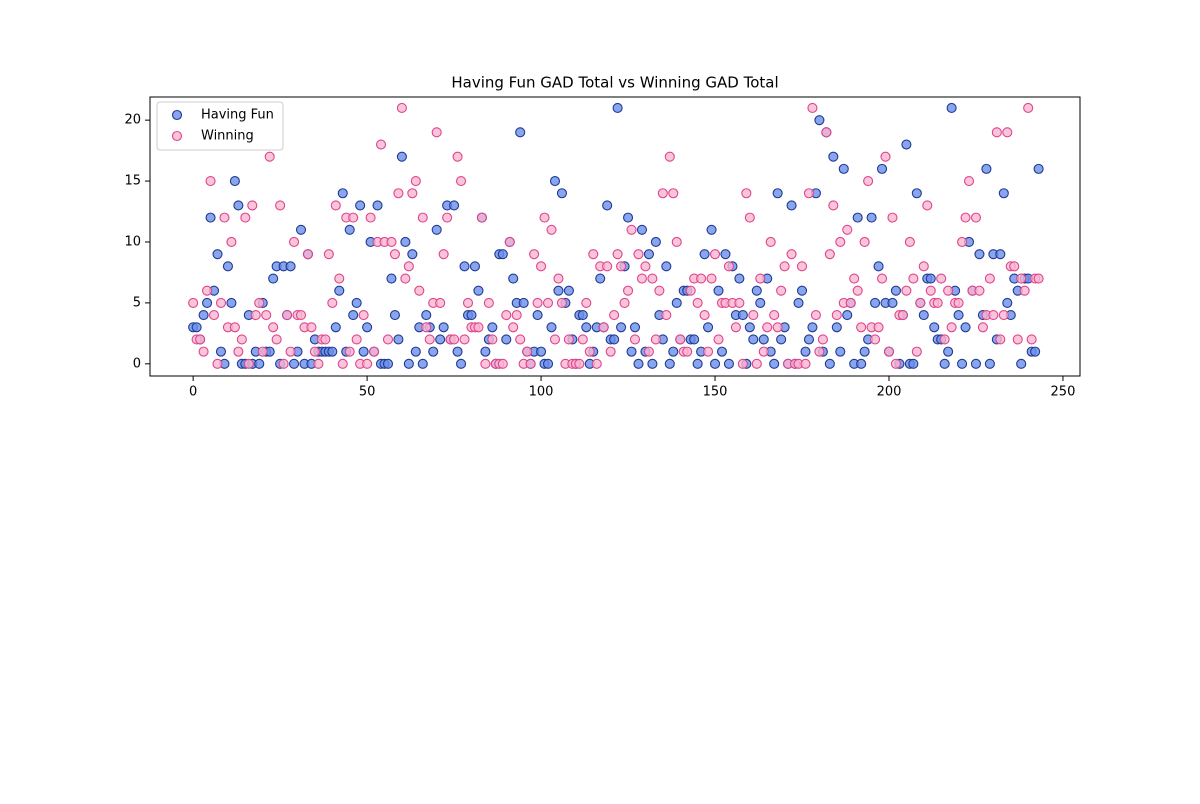 Image resolution: width=1200 pixels, height=804 pixels. What do you see at coordinates (177, 136) in the screenshot?
I see `legend-marker` at bounding box center [177, 136].